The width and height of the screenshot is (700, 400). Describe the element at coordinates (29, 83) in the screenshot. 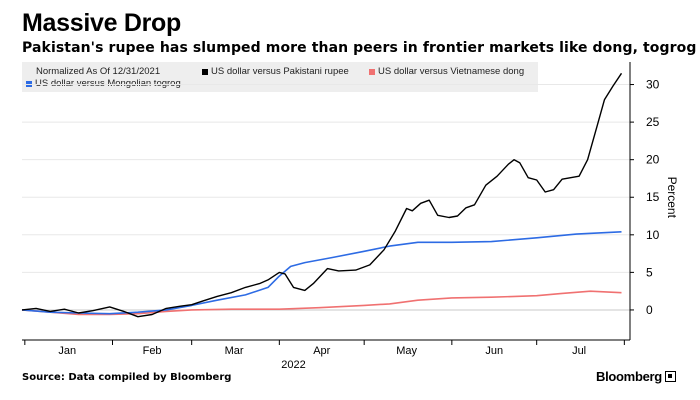

I see `legend-swatch-mnt` at that location.